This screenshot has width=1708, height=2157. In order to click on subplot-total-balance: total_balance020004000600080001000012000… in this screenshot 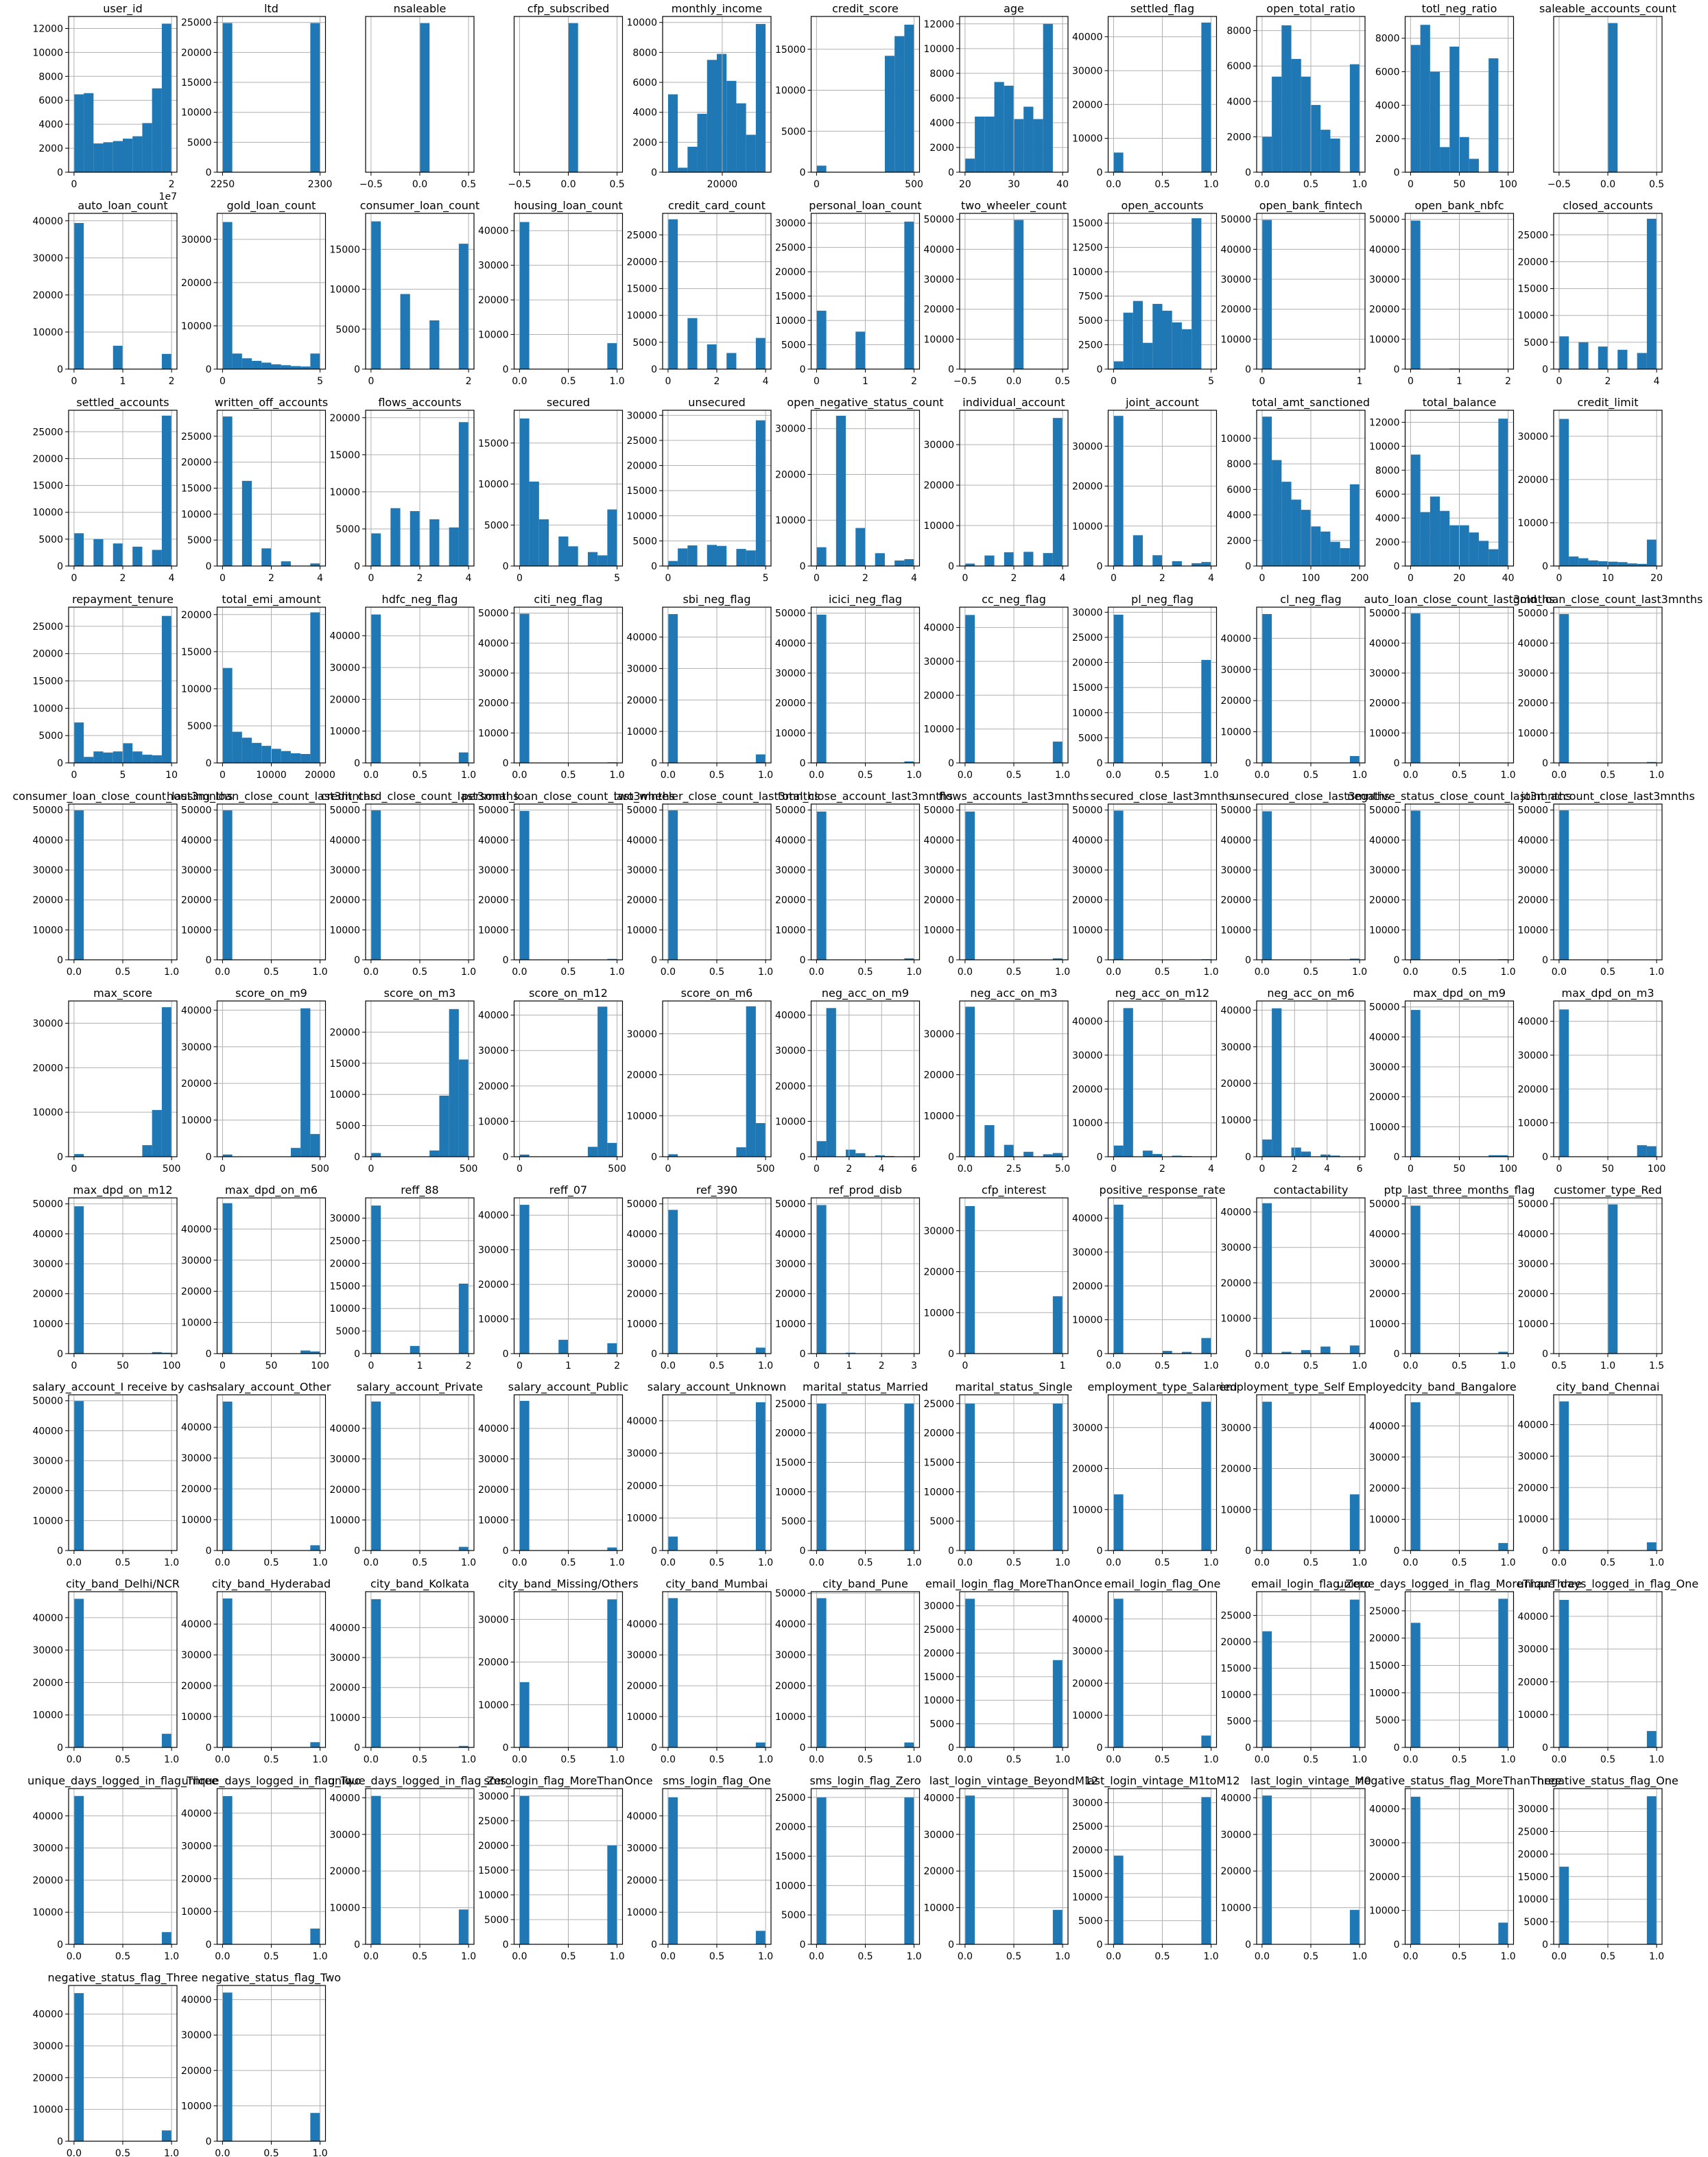, I will do `click(1442, 490)`.